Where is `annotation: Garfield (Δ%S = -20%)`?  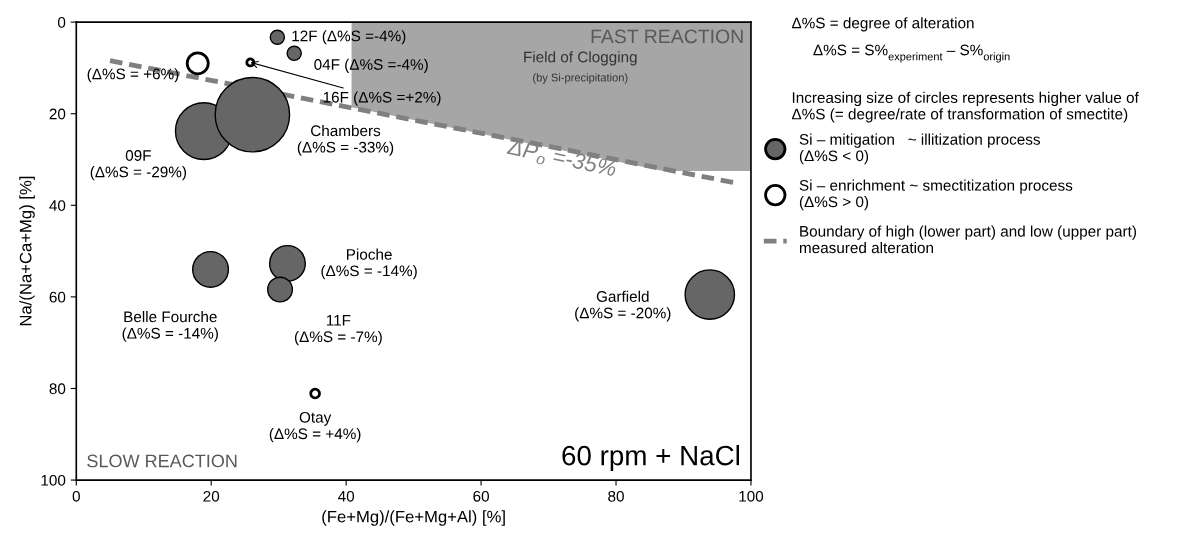
annotation: Garfield (Δ%S = -20%) is located at coordinates (623, 306).